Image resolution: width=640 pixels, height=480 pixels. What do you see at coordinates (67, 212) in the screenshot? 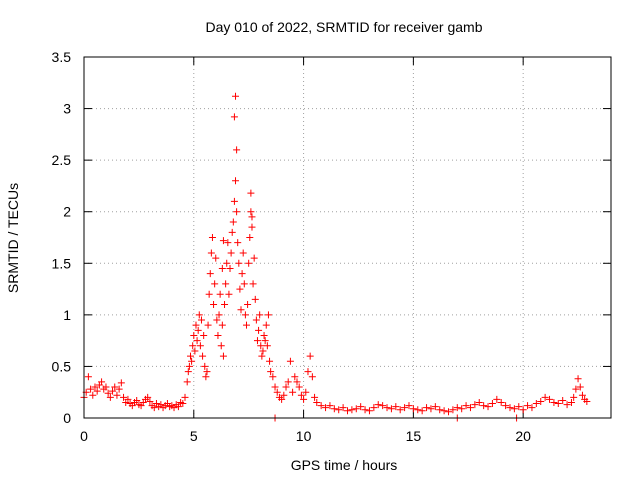
I see `y-tick-label: 2` at bounding box center [67, 212].